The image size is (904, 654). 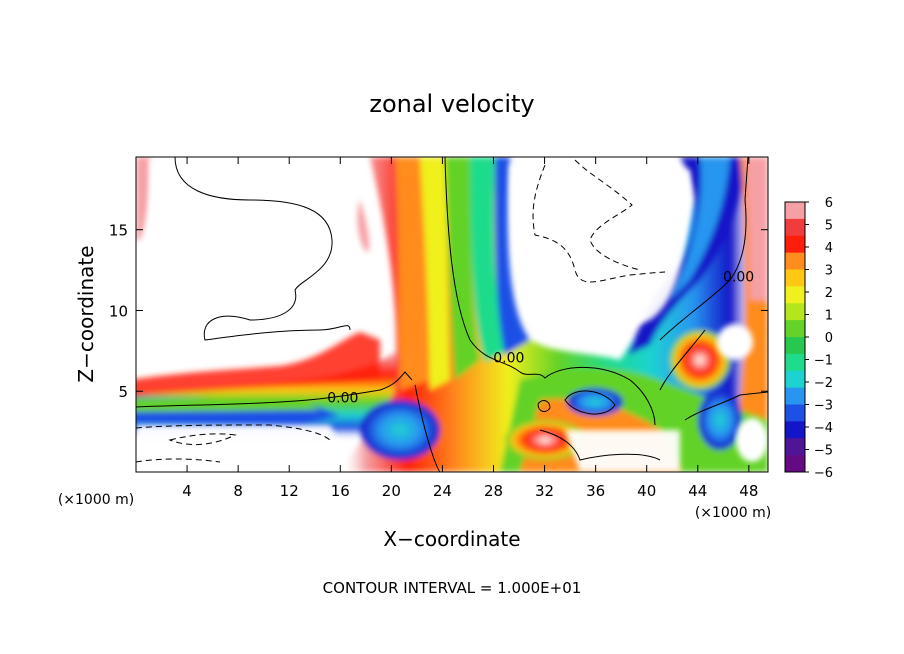 I want to click on x-tick-label: 28, so click(x=493, y=491).